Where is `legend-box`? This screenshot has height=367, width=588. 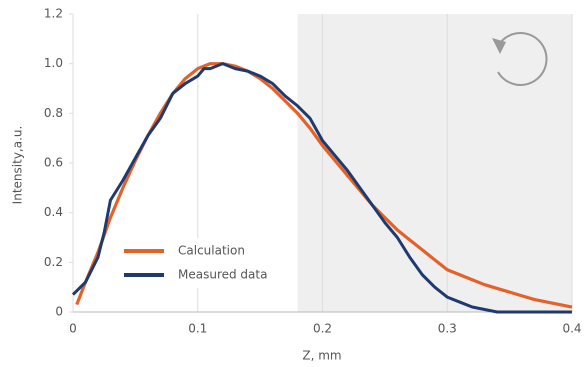
legend-box is located at coordinates (204, 263).